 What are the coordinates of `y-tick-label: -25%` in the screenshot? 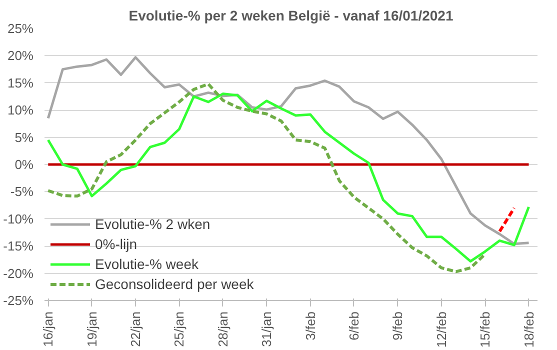 It's located at (18, 300).